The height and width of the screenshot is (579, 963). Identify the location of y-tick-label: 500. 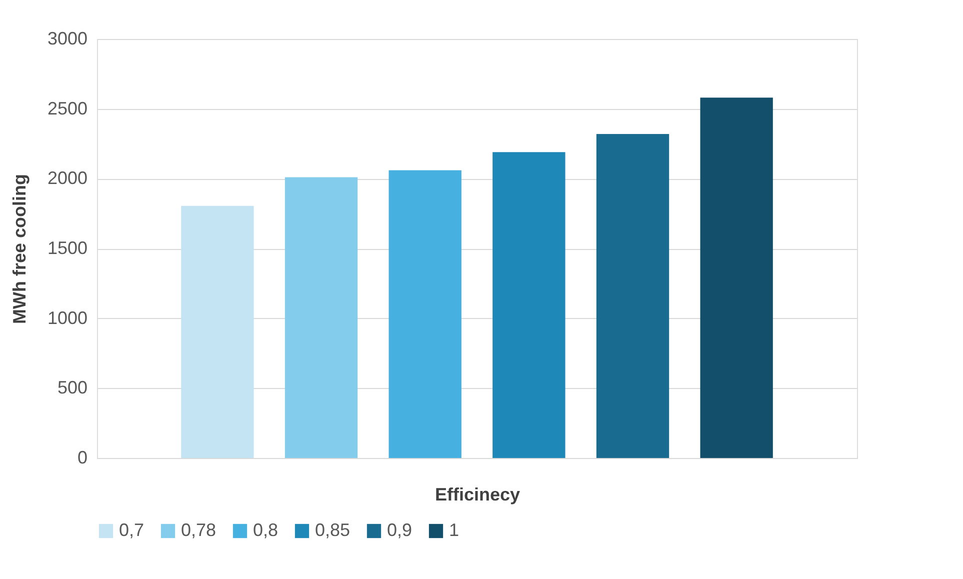
(72, 388).